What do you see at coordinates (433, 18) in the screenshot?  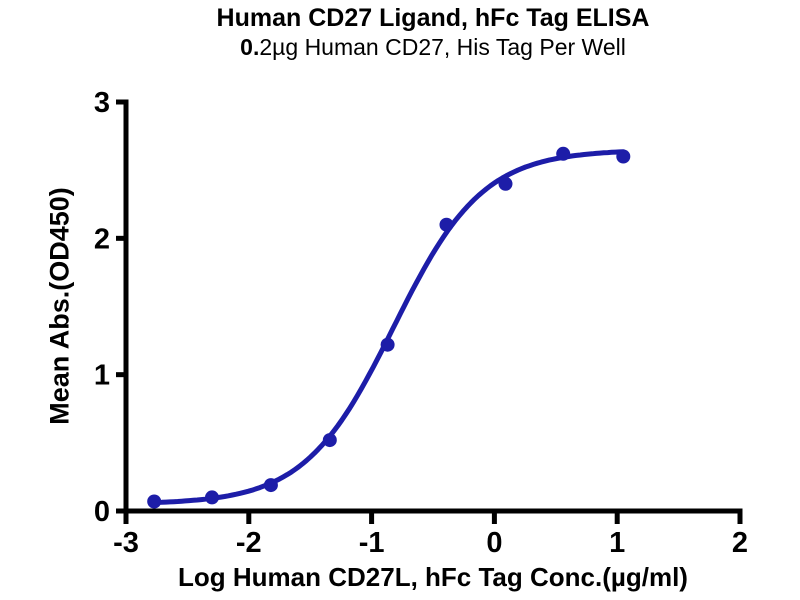 I see `chart-title: Human CD27 Ligand, hFc Tag ELISA` at bounding box center [433, 18].